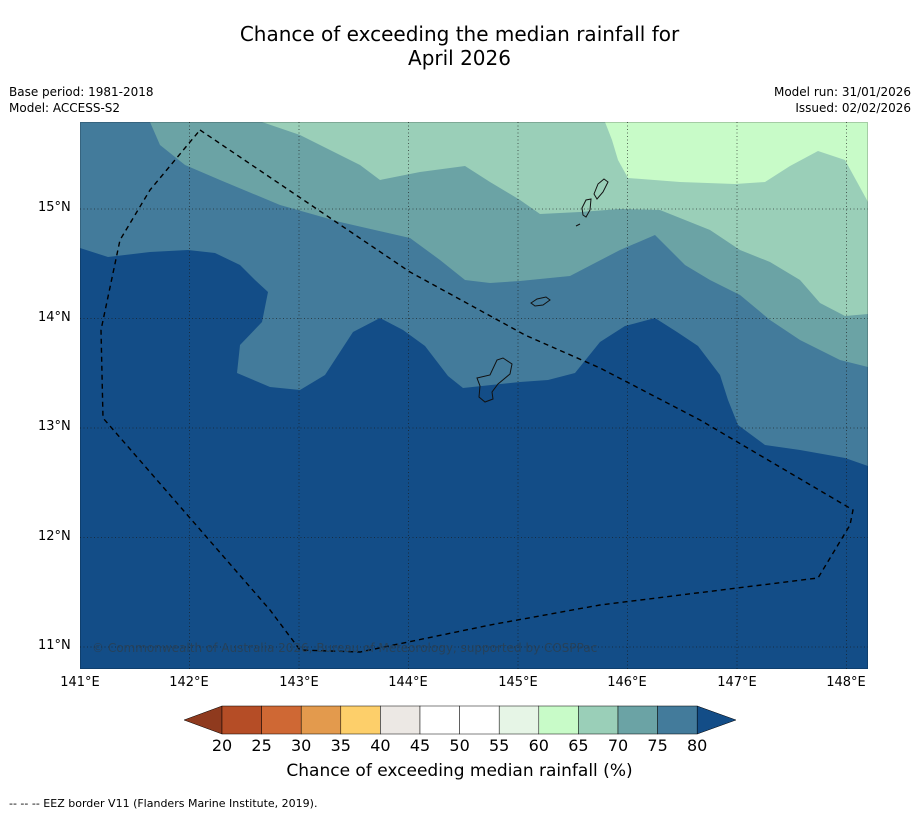 This screenshot has width=919, height=816. I want to click on colorbar-label-35: 35, so click(340, 745).